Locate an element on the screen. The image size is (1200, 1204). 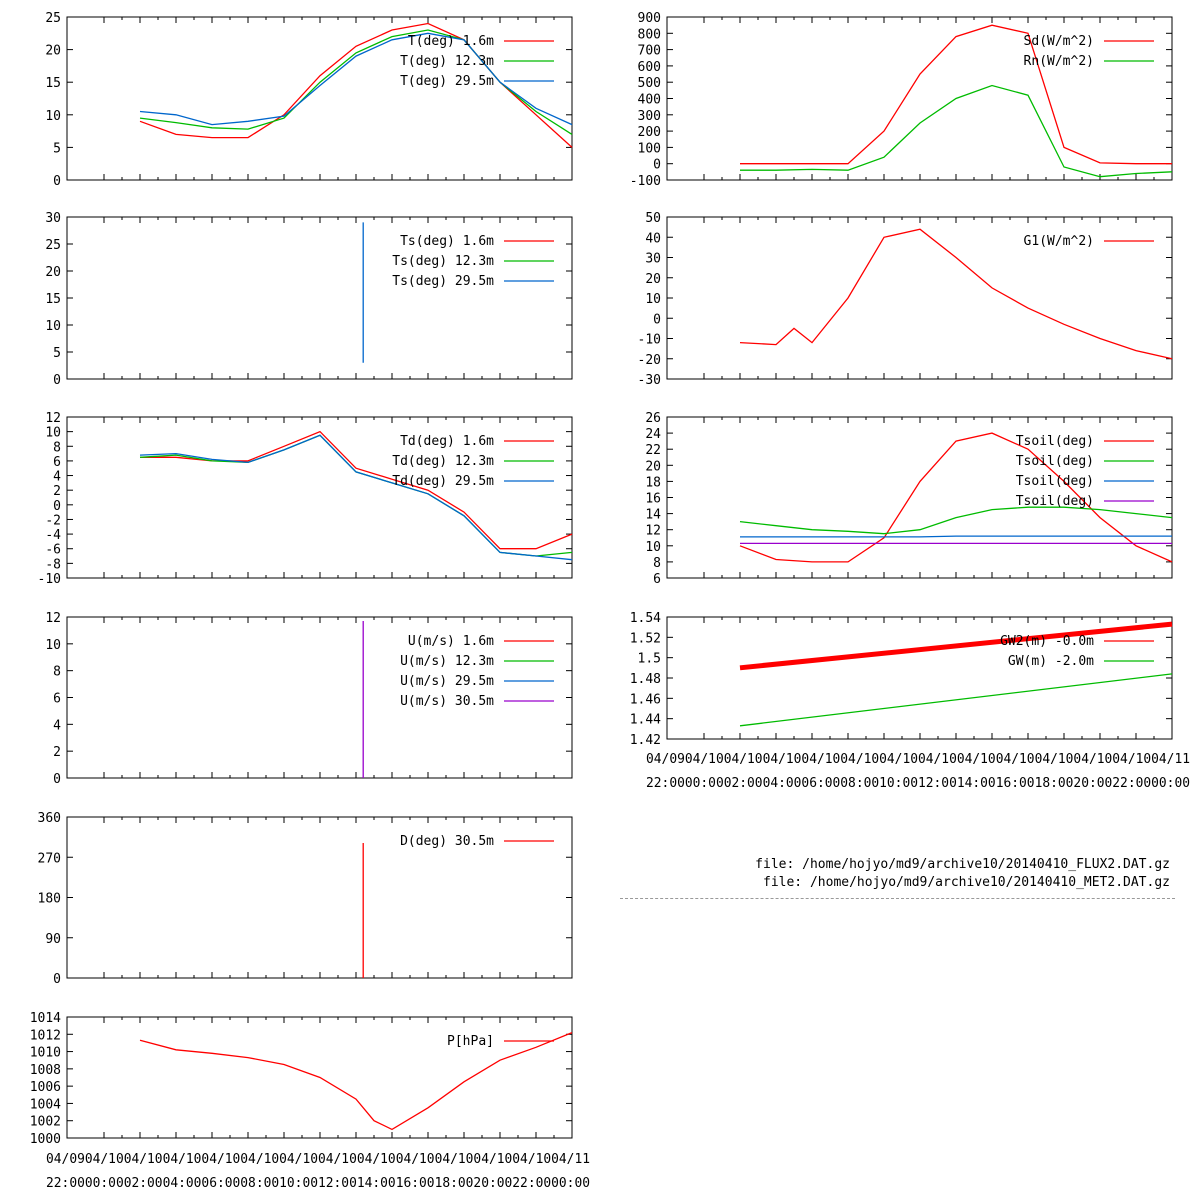
y-tick-label: 900 is located at coordinates (649, 18).